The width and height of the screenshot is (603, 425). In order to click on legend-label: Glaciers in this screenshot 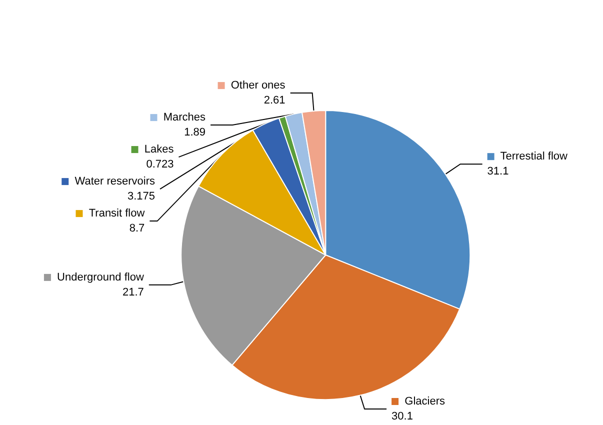, I will do `click(422, 402)`.